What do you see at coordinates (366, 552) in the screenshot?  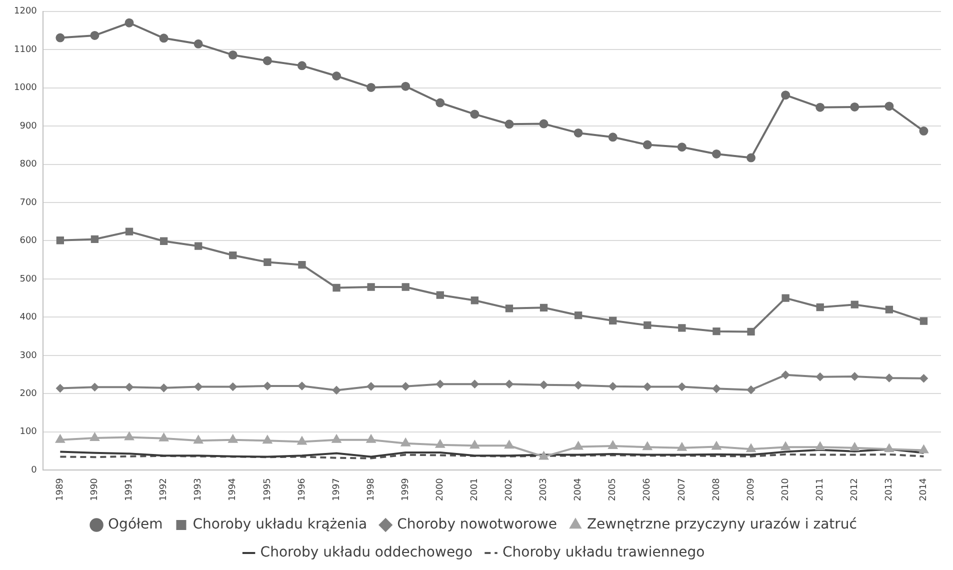 I see `legend-label: Choroby układu oddechowego` at bounding box center [366, 552].